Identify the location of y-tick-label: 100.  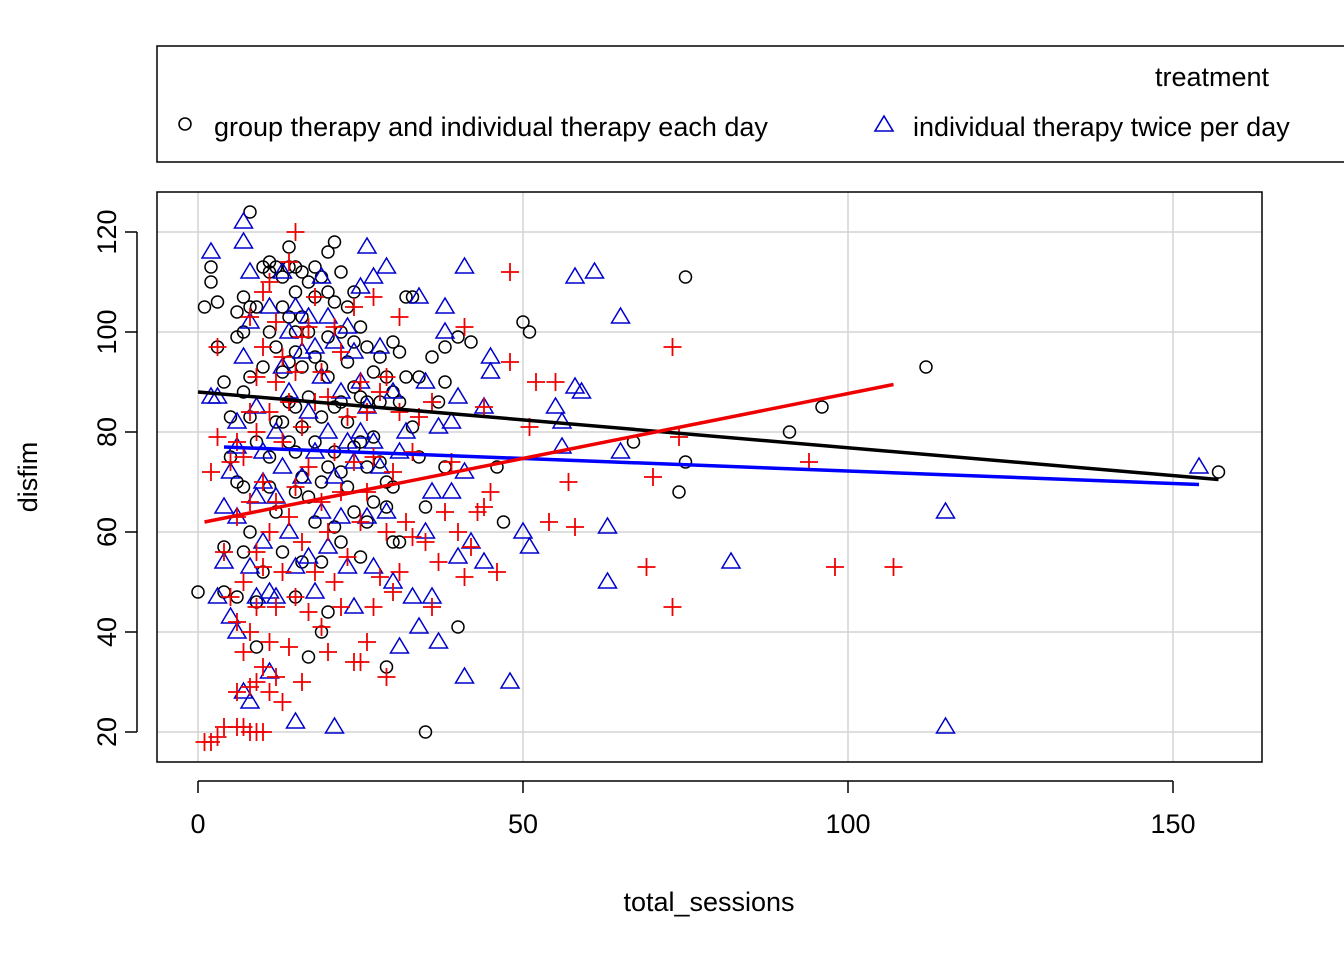
(107, 331).